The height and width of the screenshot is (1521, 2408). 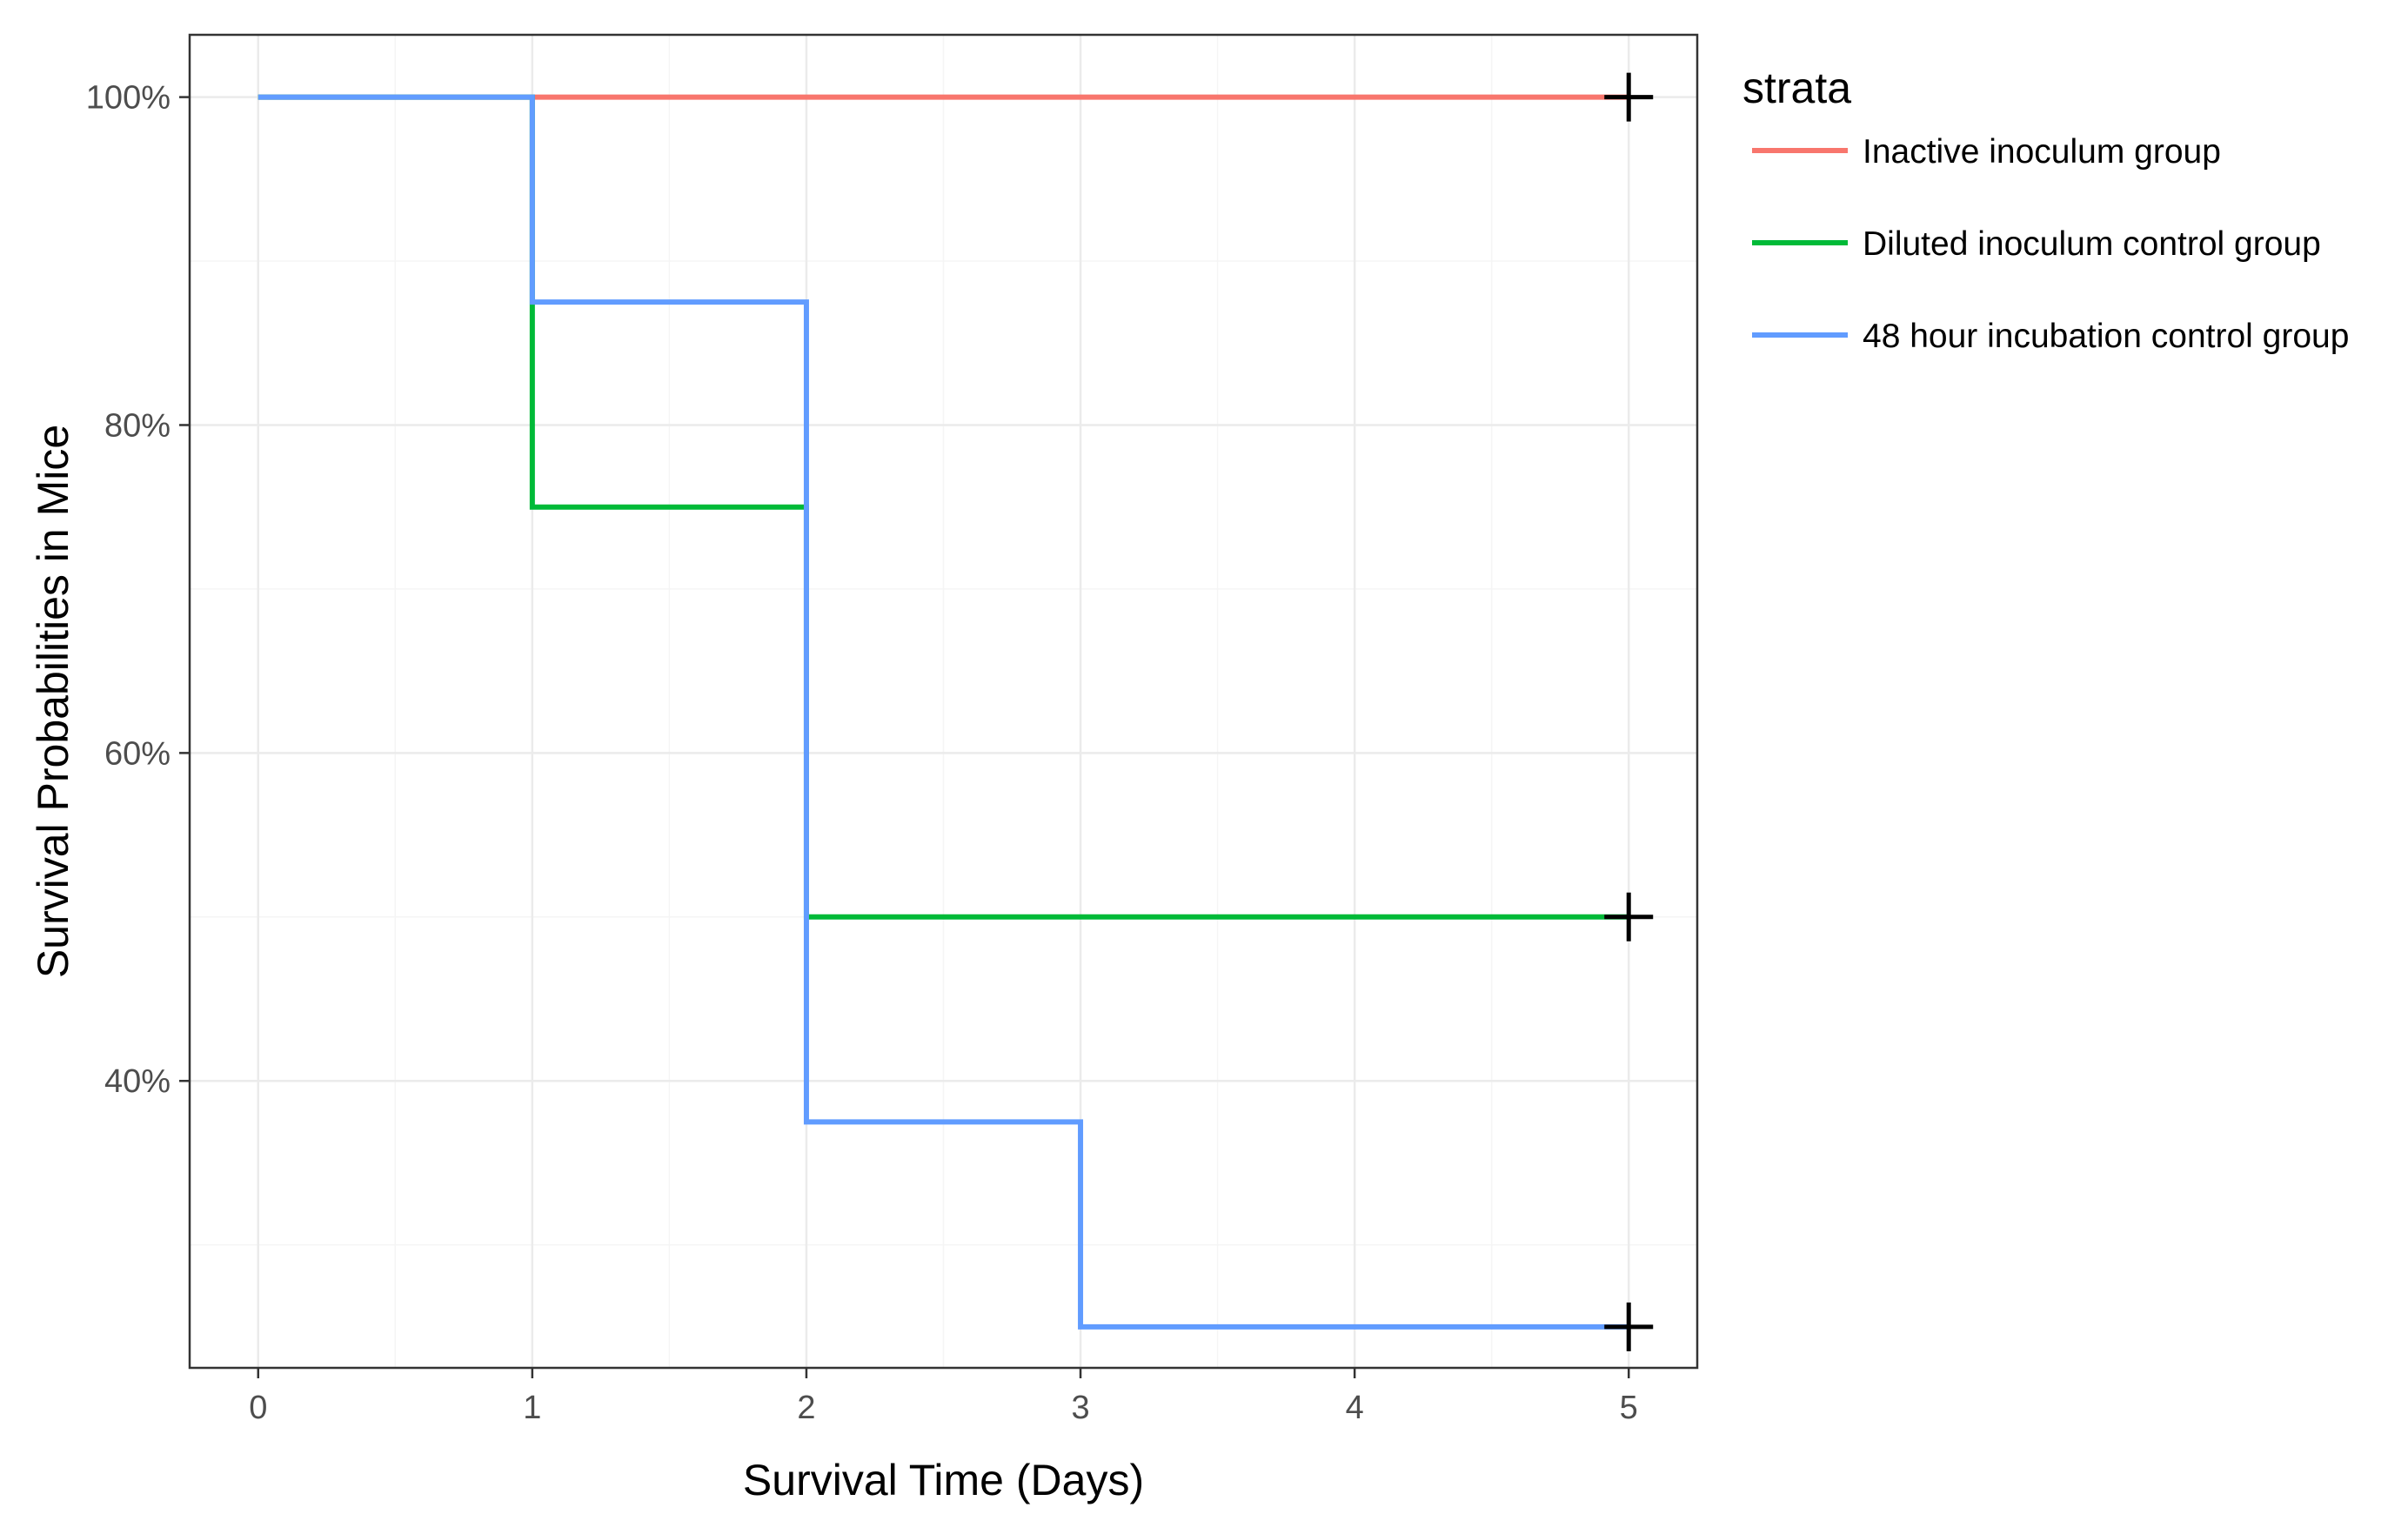 What do you see at coordinates (532, 1408) in the screenshot?
I see `x-tick-label: 1` at bounding box center [532, 1408].